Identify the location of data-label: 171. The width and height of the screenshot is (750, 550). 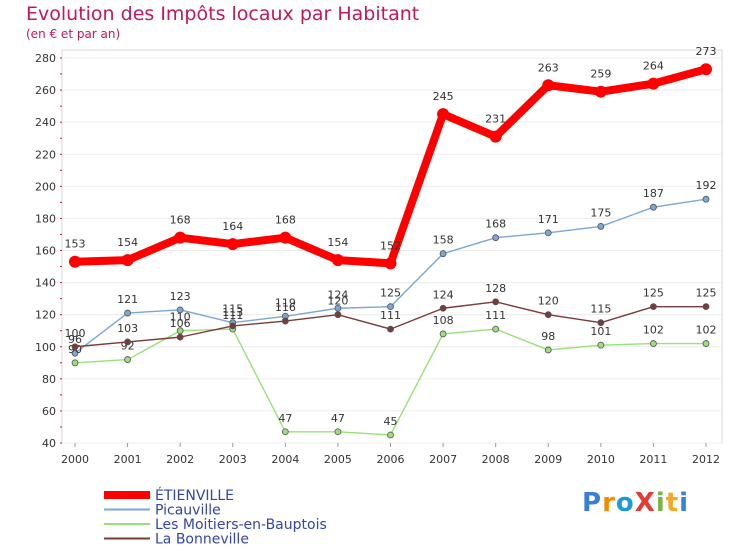
(548, 219).